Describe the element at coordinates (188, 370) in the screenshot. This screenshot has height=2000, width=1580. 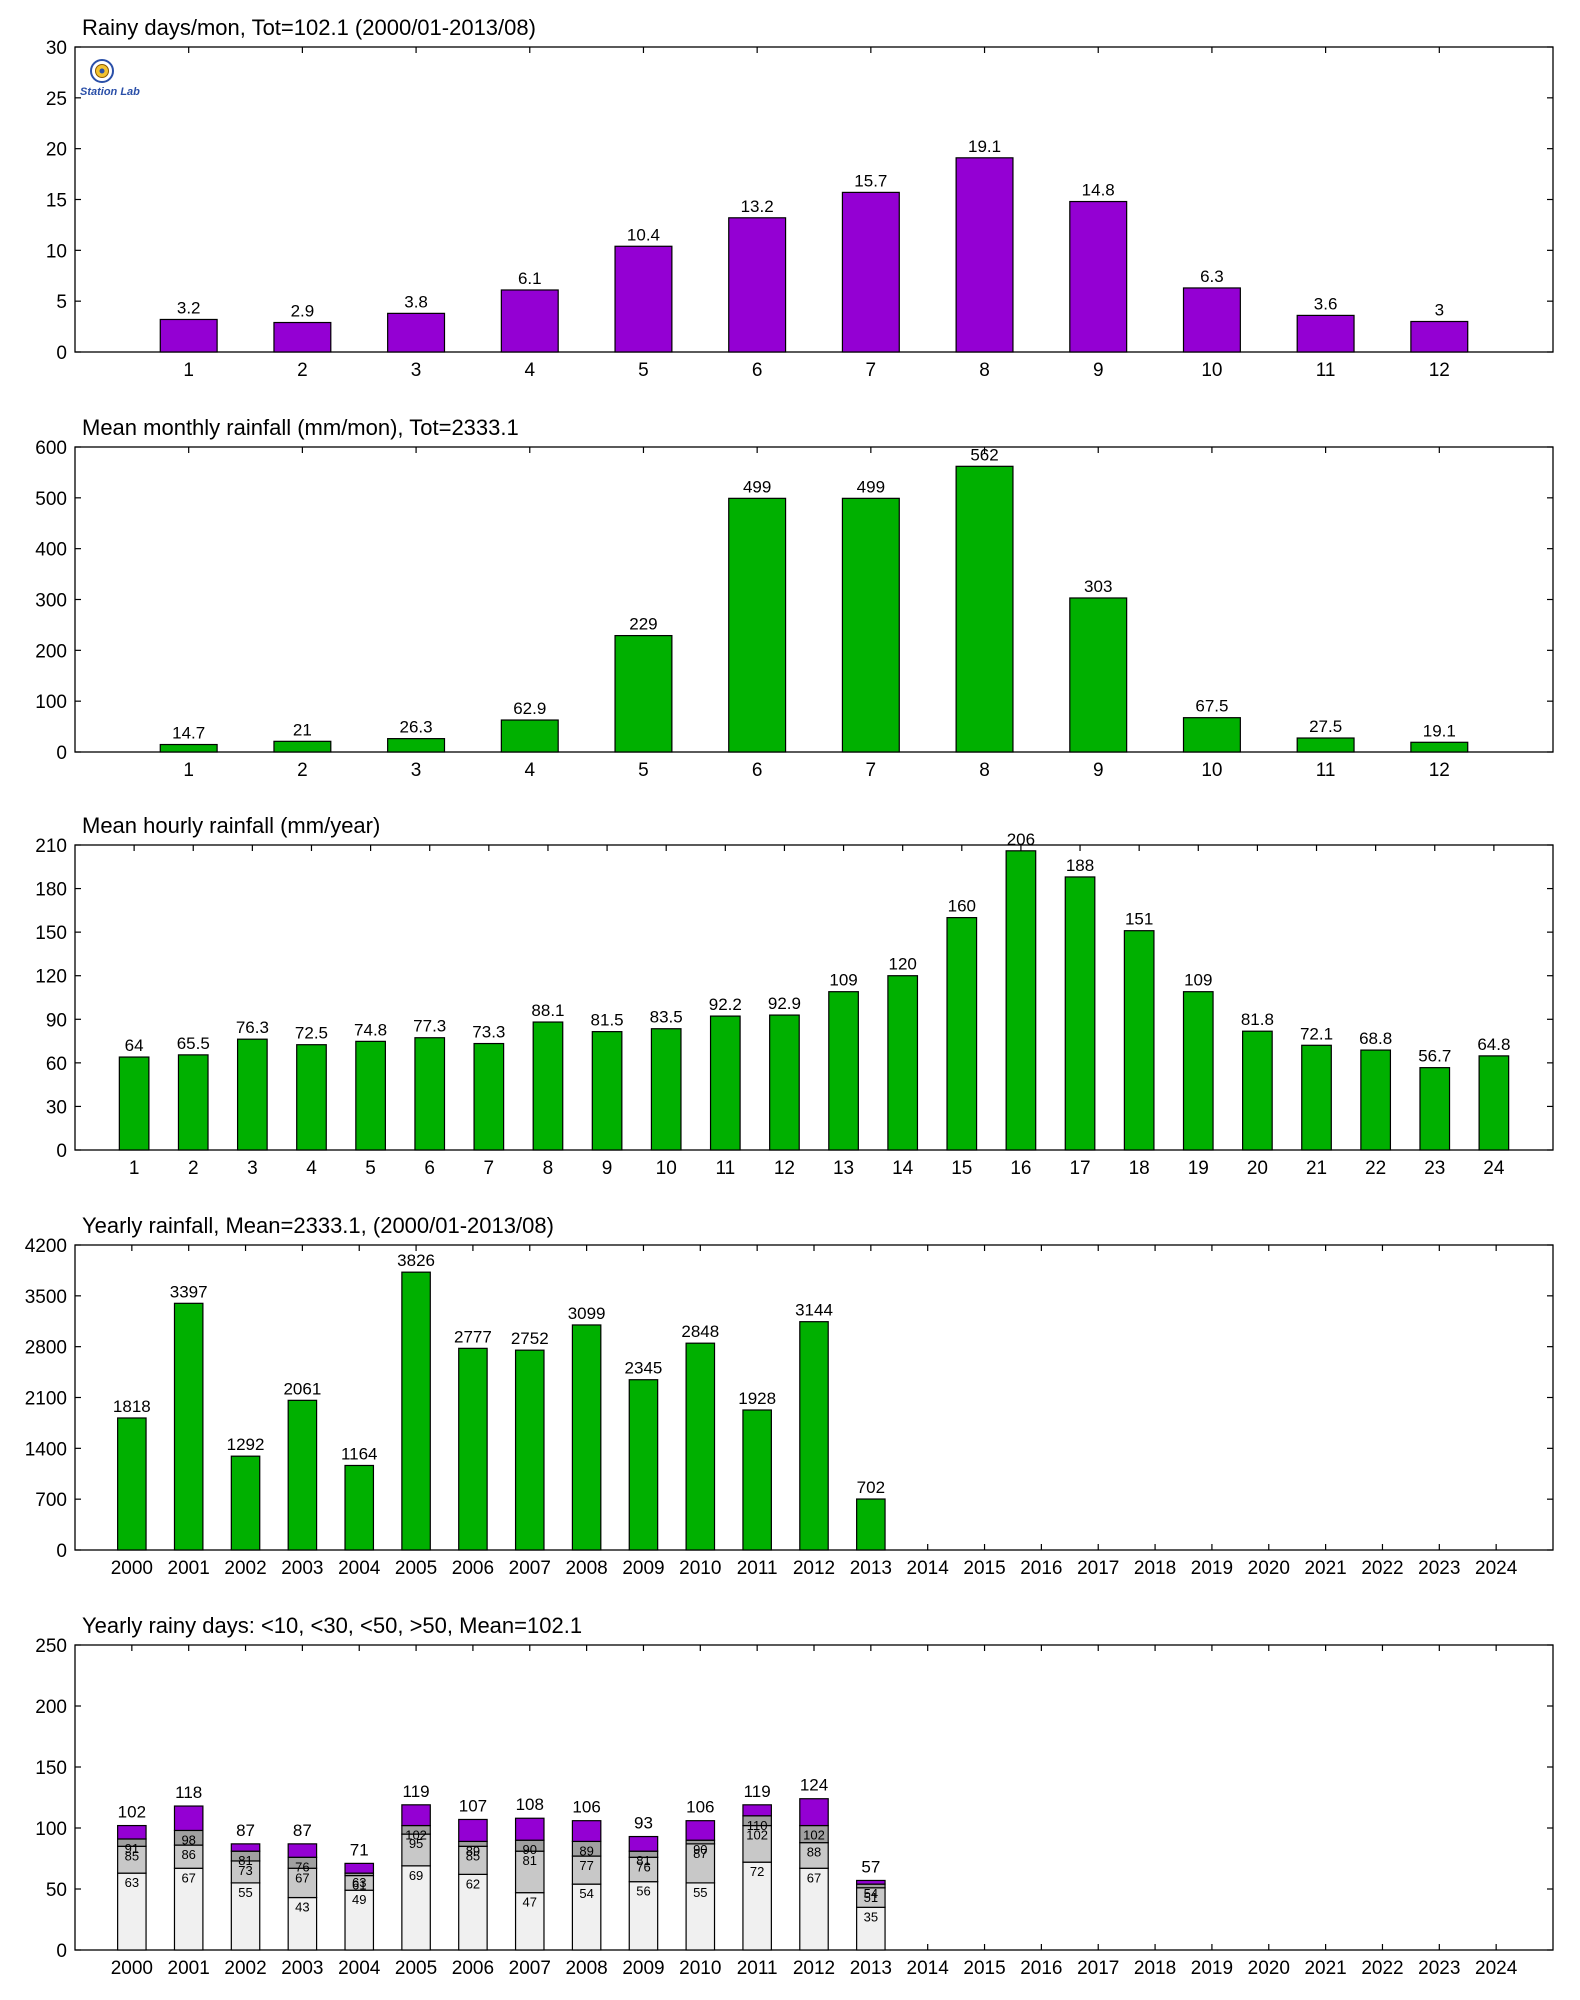
I see `x-tick-label: 1` at that location.